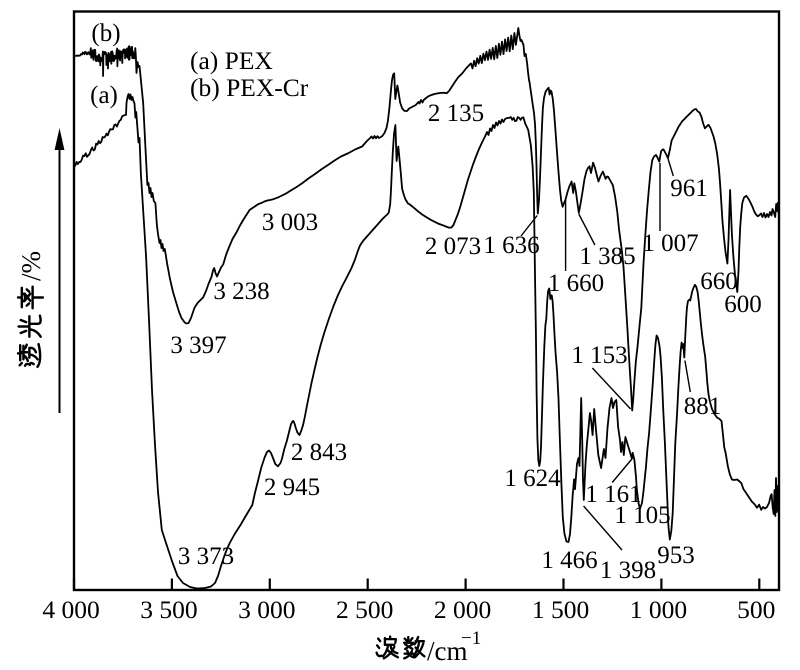 This screenshot has height=670, width=800. What do you see at coordinates (670, 243) in the screenshot?
I see `svg-text: 1 007` at bounding box center [670, 243].